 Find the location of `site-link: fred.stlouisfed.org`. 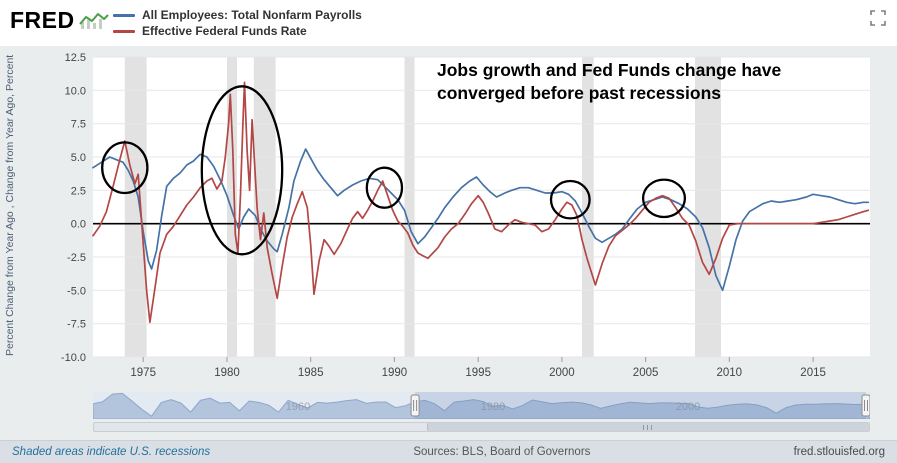

site-link: fred.stlouisfed.org is located at coordinates (839, 452).